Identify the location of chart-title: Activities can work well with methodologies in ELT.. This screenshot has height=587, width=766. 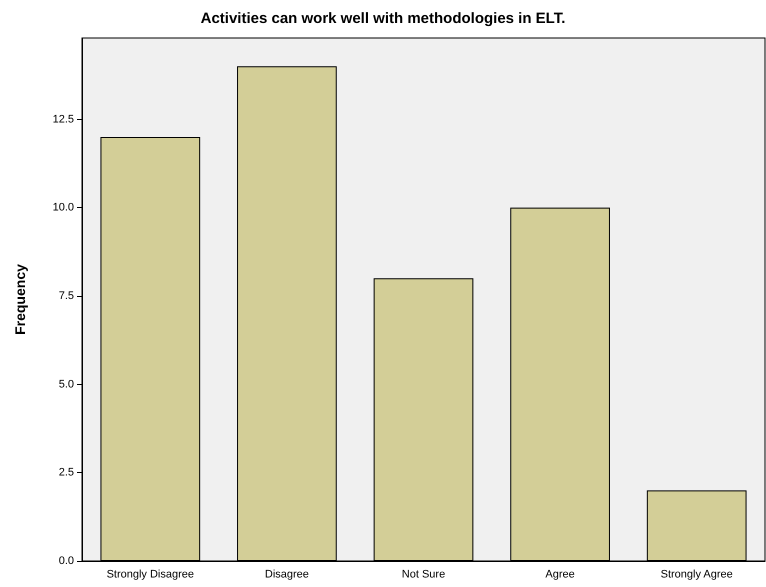
(383, 18).